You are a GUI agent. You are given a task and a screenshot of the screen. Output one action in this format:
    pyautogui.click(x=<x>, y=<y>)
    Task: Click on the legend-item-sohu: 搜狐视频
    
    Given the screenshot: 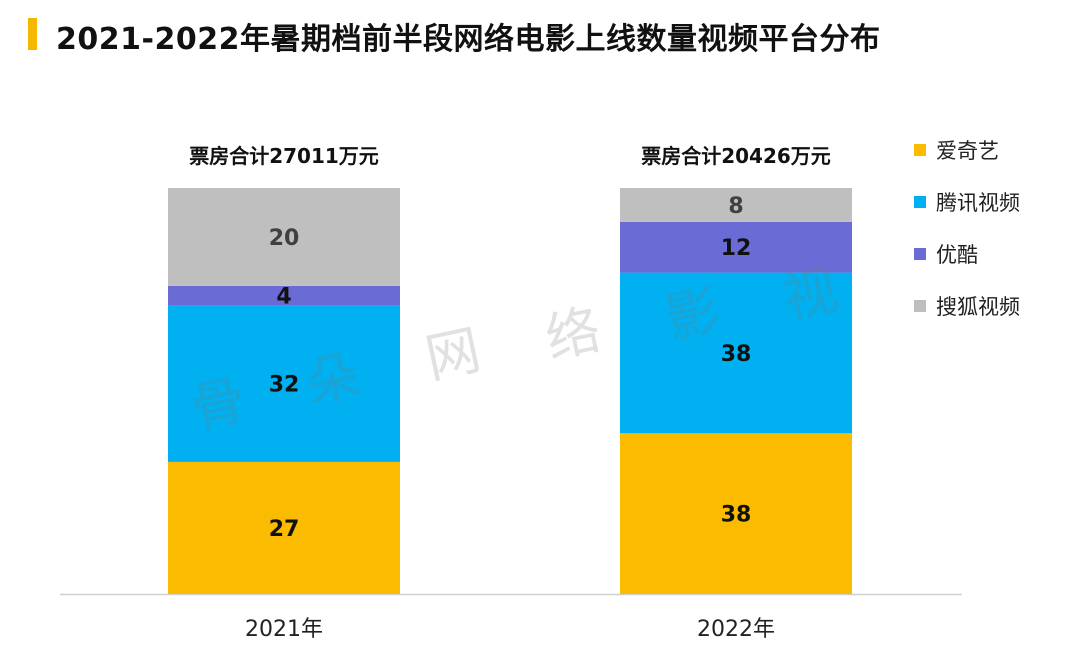 What is the action you would take?
    pyautogui.click(x=967, y=306)
    